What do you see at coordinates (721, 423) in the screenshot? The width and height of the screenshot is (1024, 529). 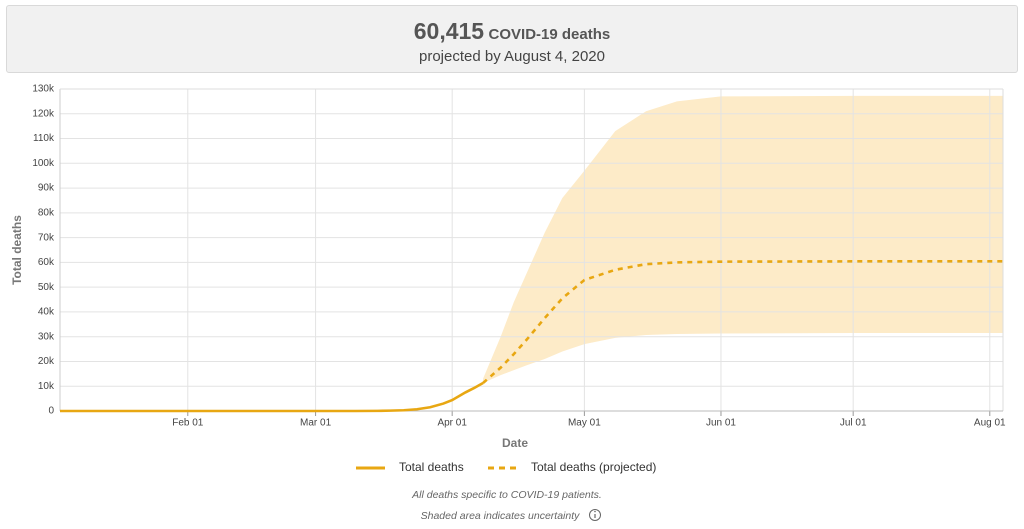 I see `x-tick-label: Jun 01` at bounding box center [721, 423].